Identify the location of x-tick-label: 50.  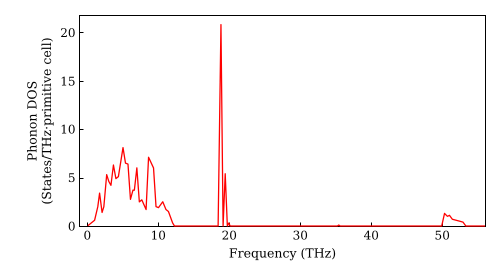
(442, 235).